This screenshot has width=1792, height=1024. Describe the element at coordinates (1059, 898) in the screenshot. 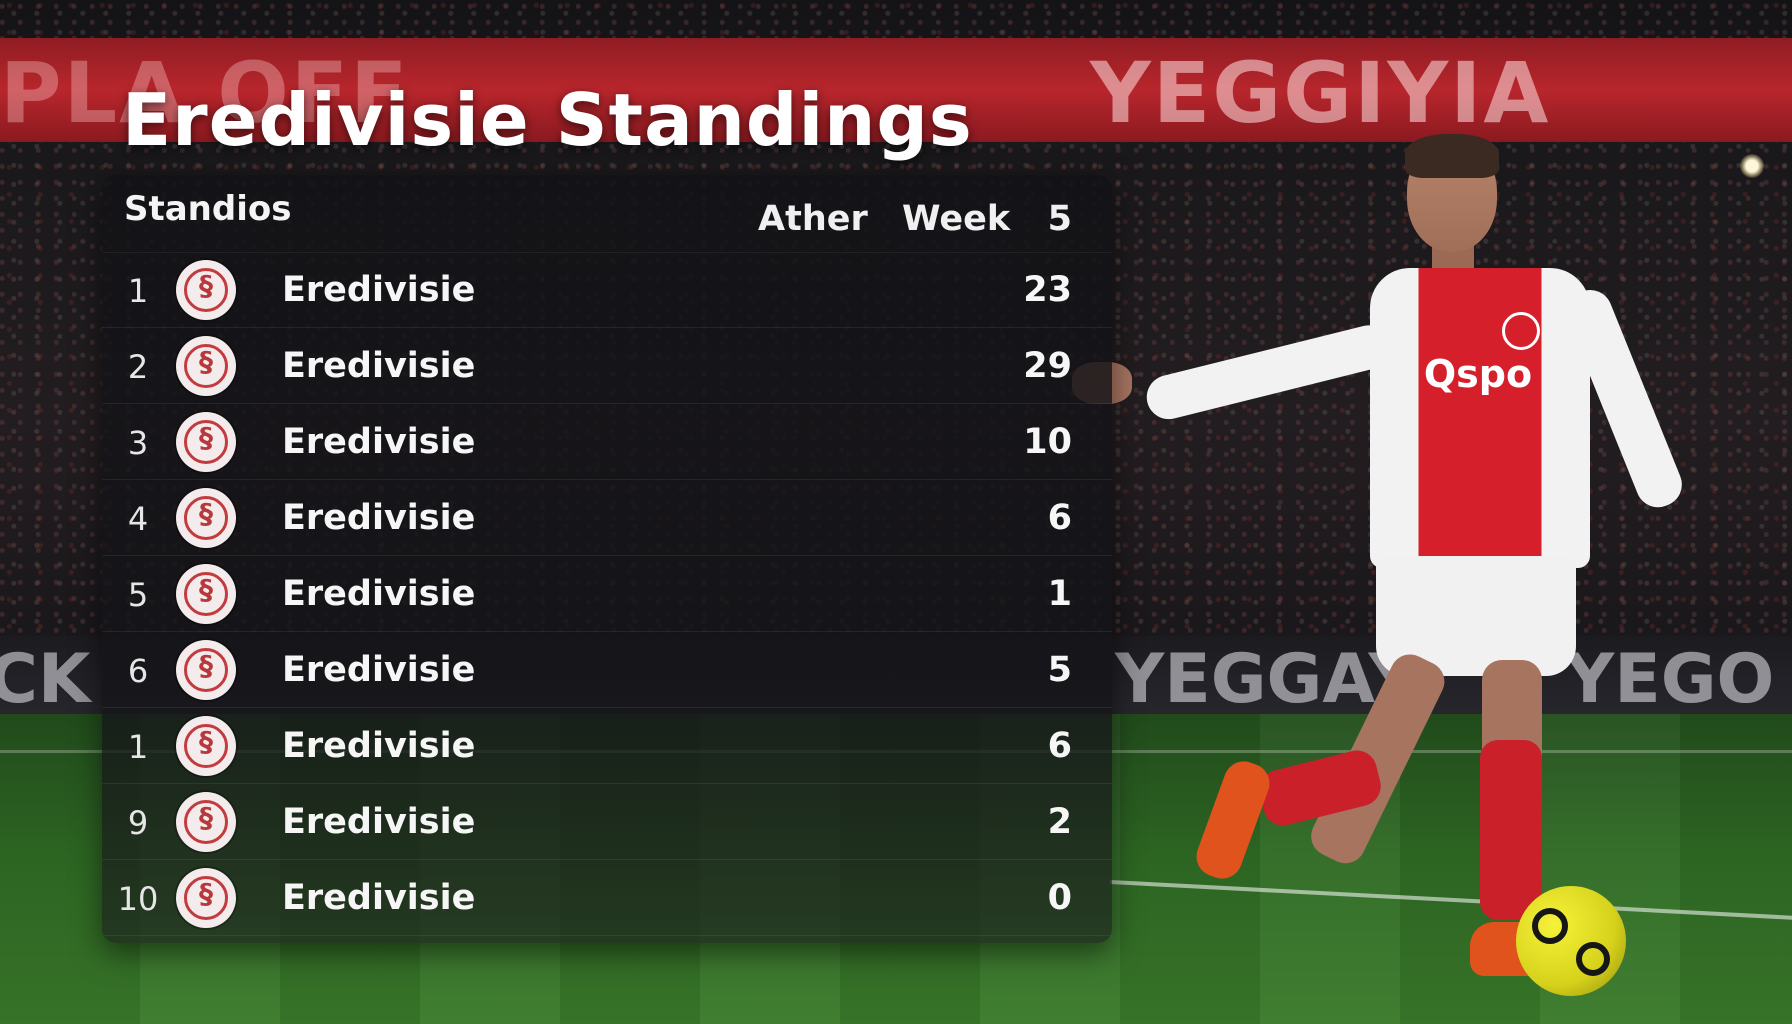

I see `row-points: 0` at that location.